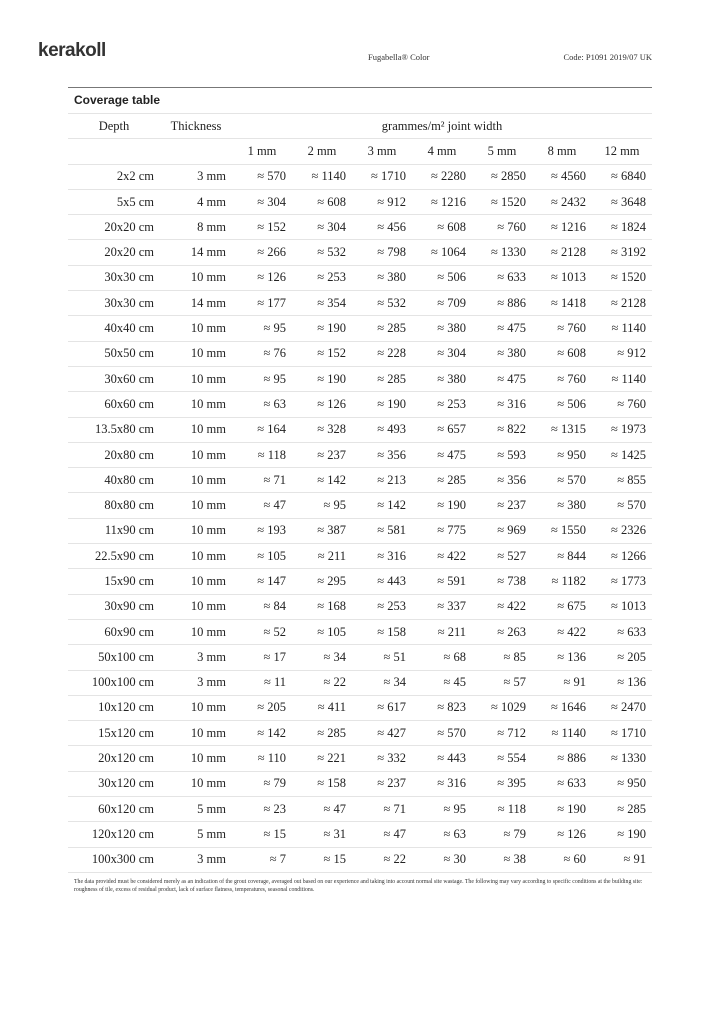 The image size is (720, 1018). Describe the element at coordinates (562, 151) in the screenshot. I see `column-header-width: 8 mm` at that location.